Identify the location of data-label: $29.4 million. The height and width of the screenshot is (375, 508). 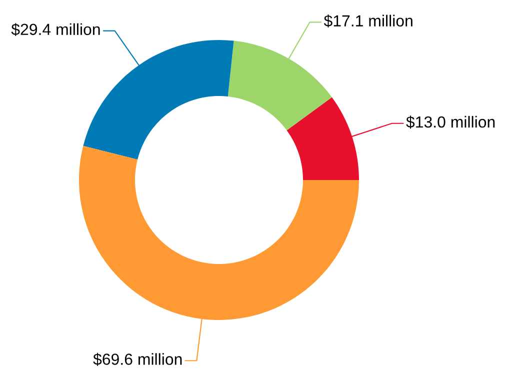
(55, 29).